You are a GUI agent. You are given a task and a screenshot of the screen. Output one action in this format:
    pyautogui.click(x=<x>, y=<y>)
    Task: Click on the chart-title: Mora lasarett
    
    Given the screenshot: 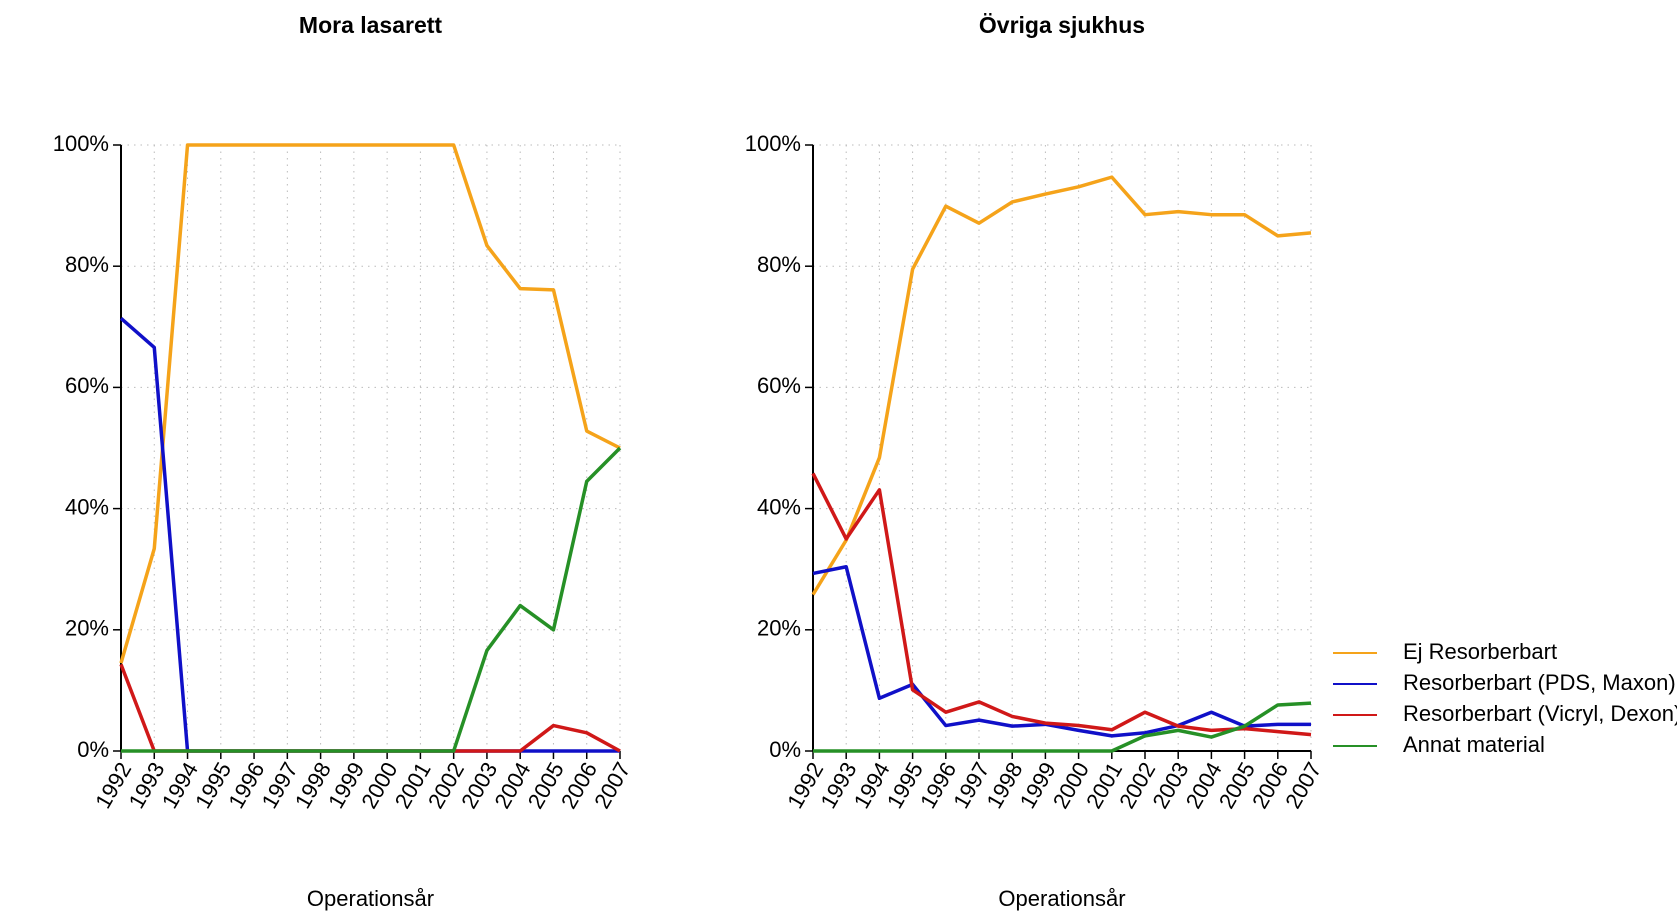 What is the action you would take?
    pyautogui.click(x=371, y=25)
    